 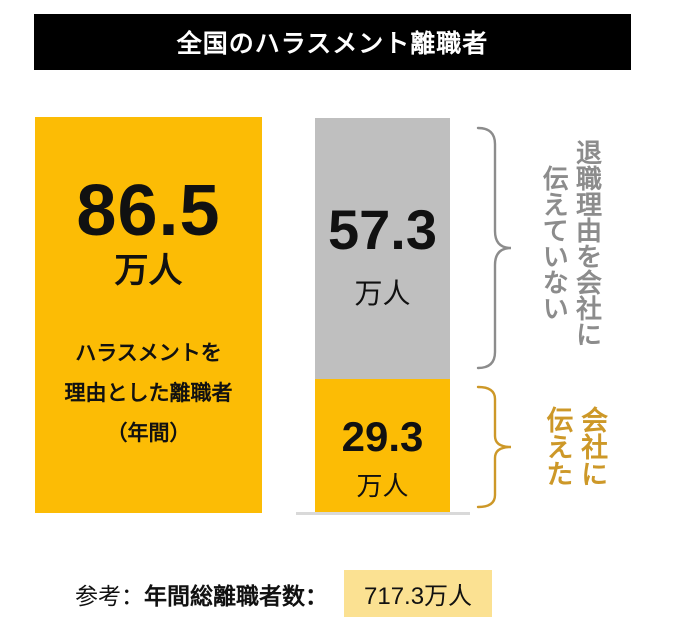 What do you see at coordinates (148, 271) in the screenshot?
I see `total-unit: 万人` at bounding box center [148, 271].